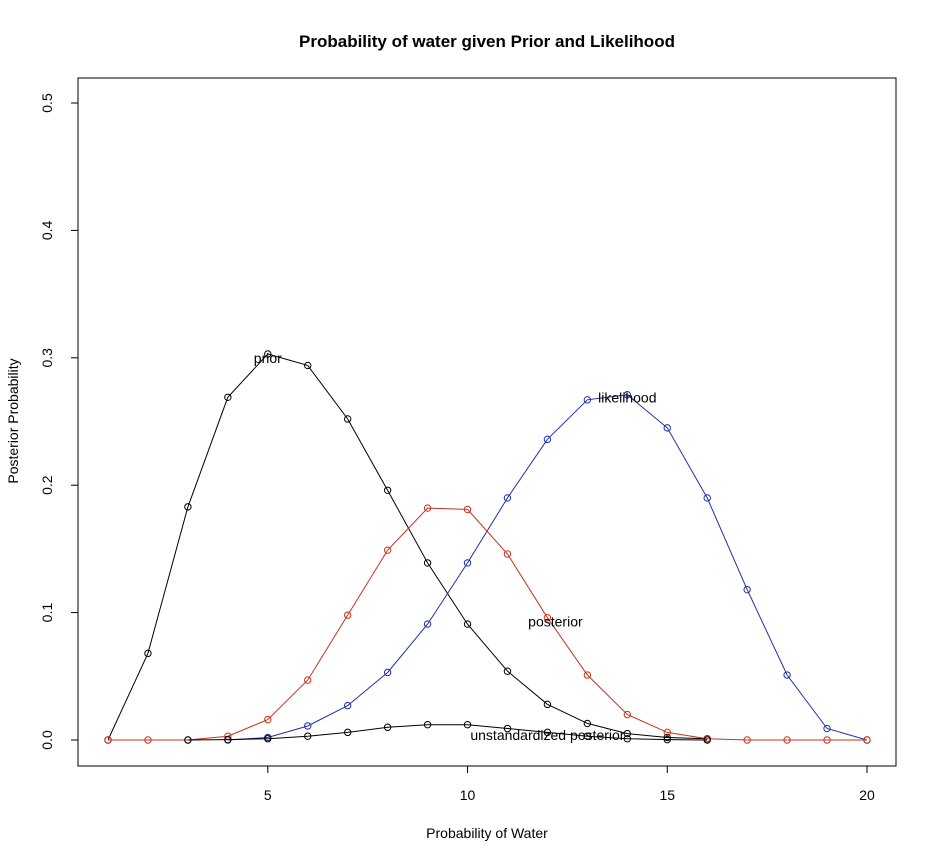  What do you see at coordinates (555, 622) in the screenshot?
I see `annotation-label: posterior` at bounding box center [555, 622].